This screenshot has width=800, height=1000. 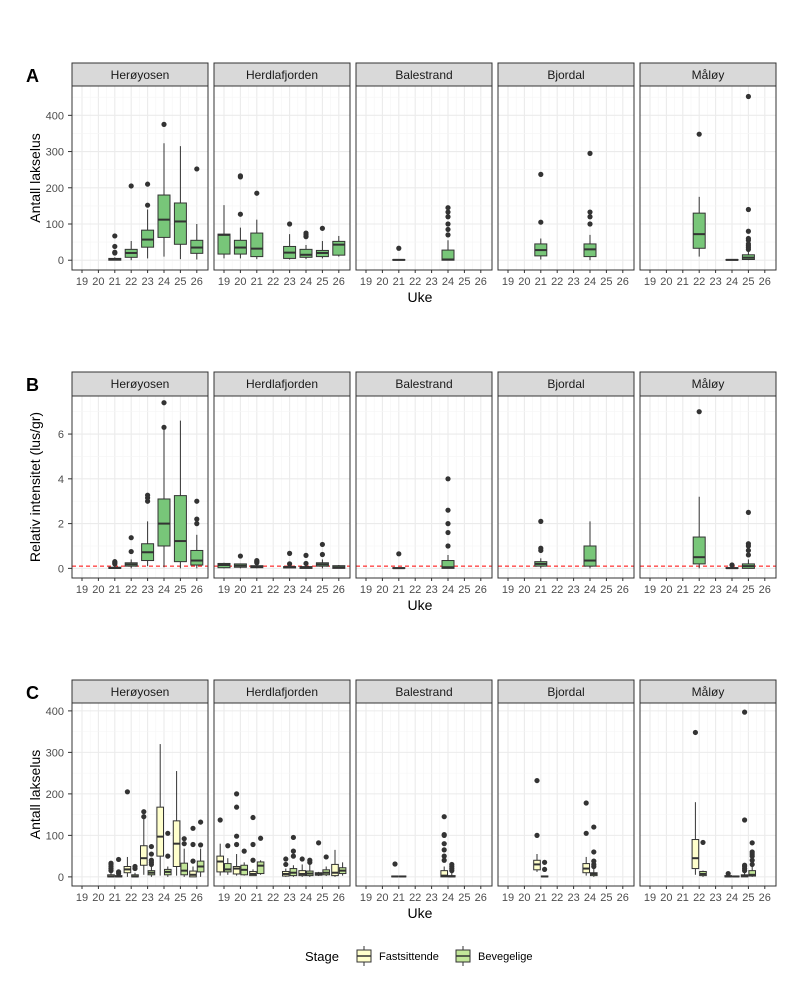 What do you see at coordinates (335, 863) in the screenshot?
I see `box-week-26-fastsittende` at bounding box center [335, 863].